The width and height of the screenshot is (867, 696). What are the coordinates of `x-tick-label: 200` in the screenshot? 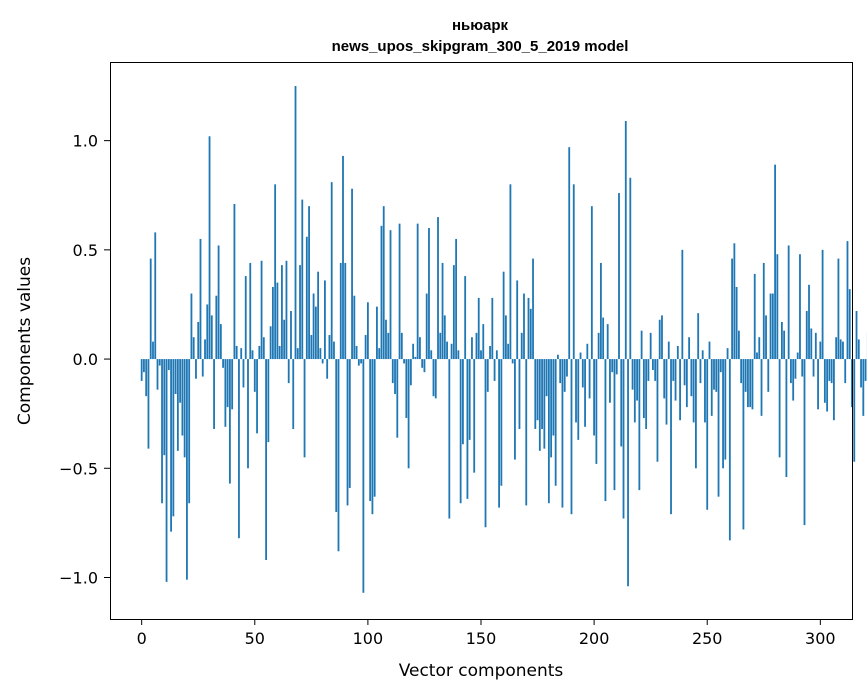 It's located at (594, 638).